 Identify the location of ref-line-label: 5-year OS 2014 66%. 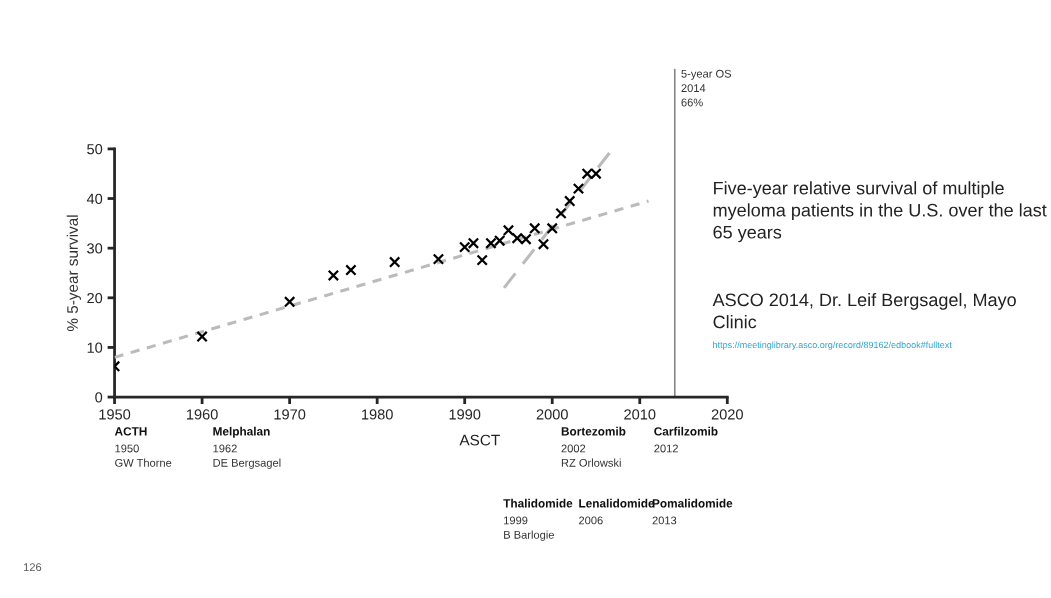
(706, 88).